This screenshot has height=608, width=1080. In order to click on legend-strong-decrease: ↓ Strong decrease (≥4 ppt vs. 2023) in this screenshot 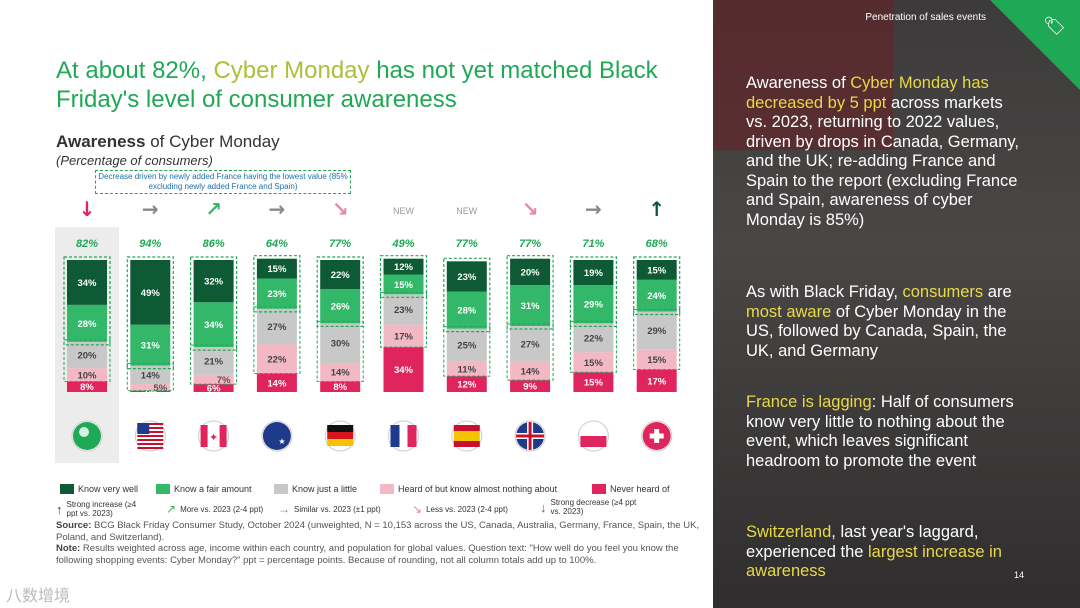, I will do `click(588, 507)`.